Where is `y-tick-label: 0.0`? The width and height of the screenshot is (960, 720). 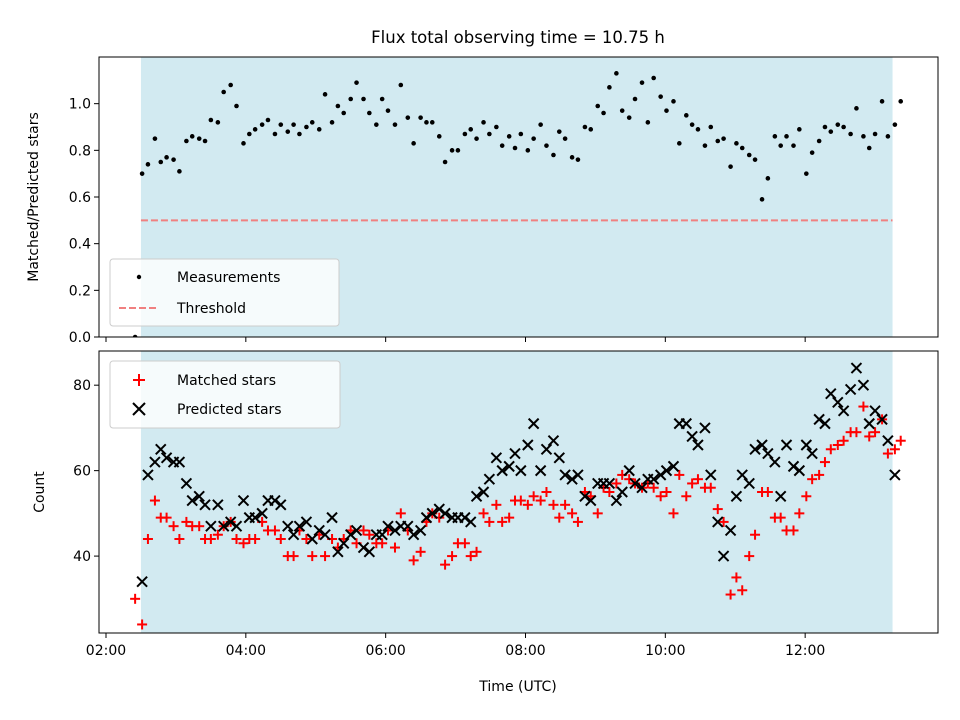
y-tick-label: 0.0 is located at coordinates (80, 338).